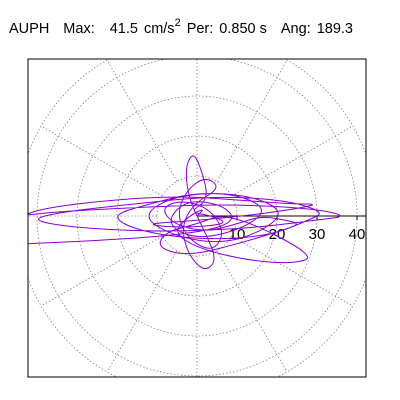  Describe the element at coordinates (317, 234) in the screenshot. I see `radial-tick-label-30: 30` at that location.